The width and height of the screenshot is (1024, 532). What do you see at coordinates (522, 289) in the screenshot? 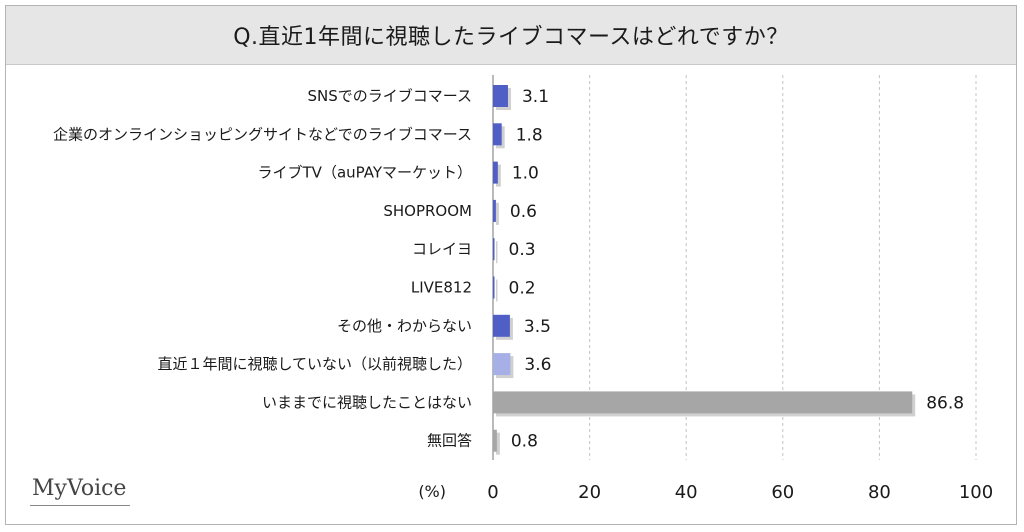
I see `value-label: 0.2` at bounding box center [522, 289].